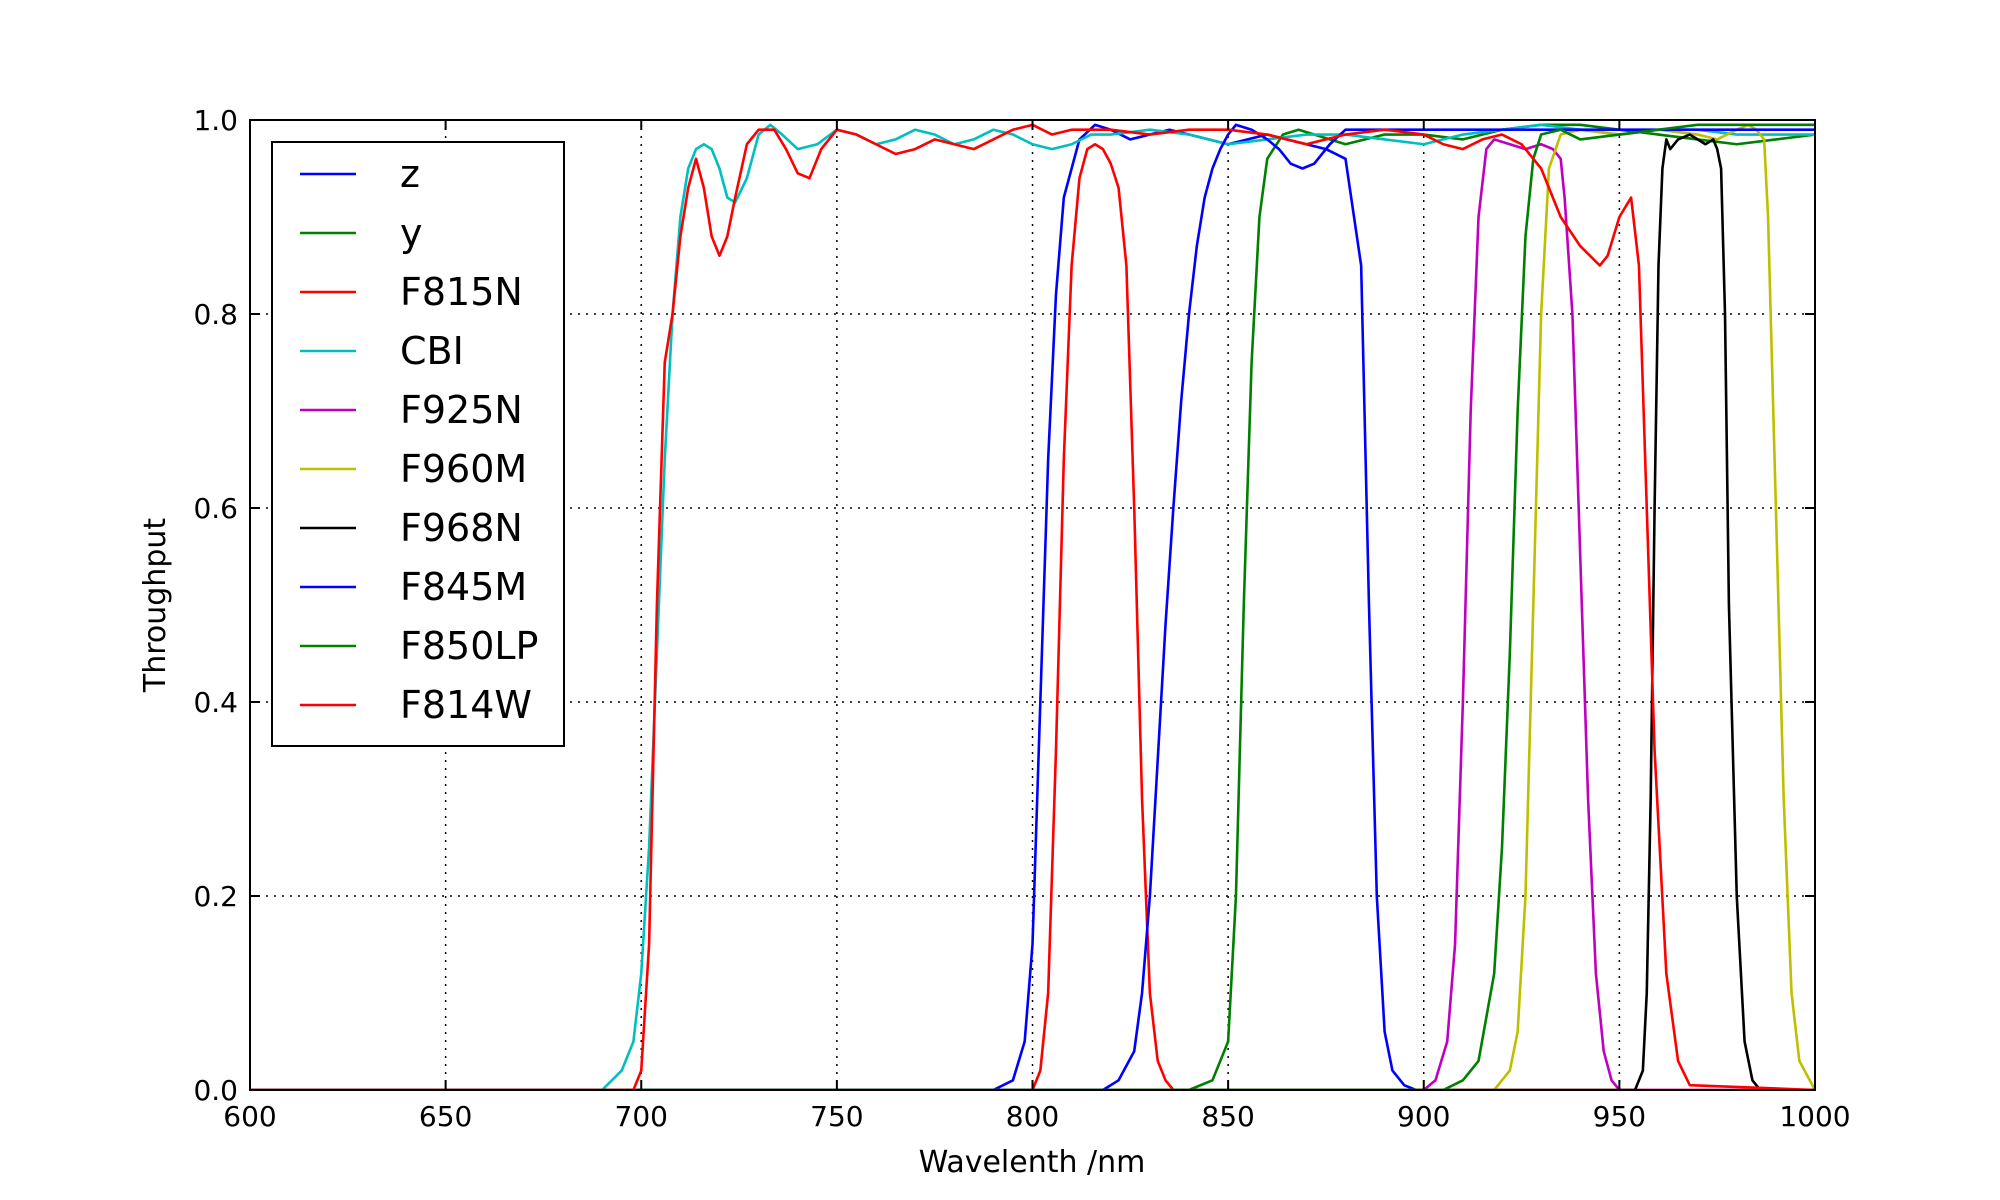  What do you see at coordinates (641, 1116) in the screenshot?
I see `x-tick-label: 700` at bounding box center [641, 1116].